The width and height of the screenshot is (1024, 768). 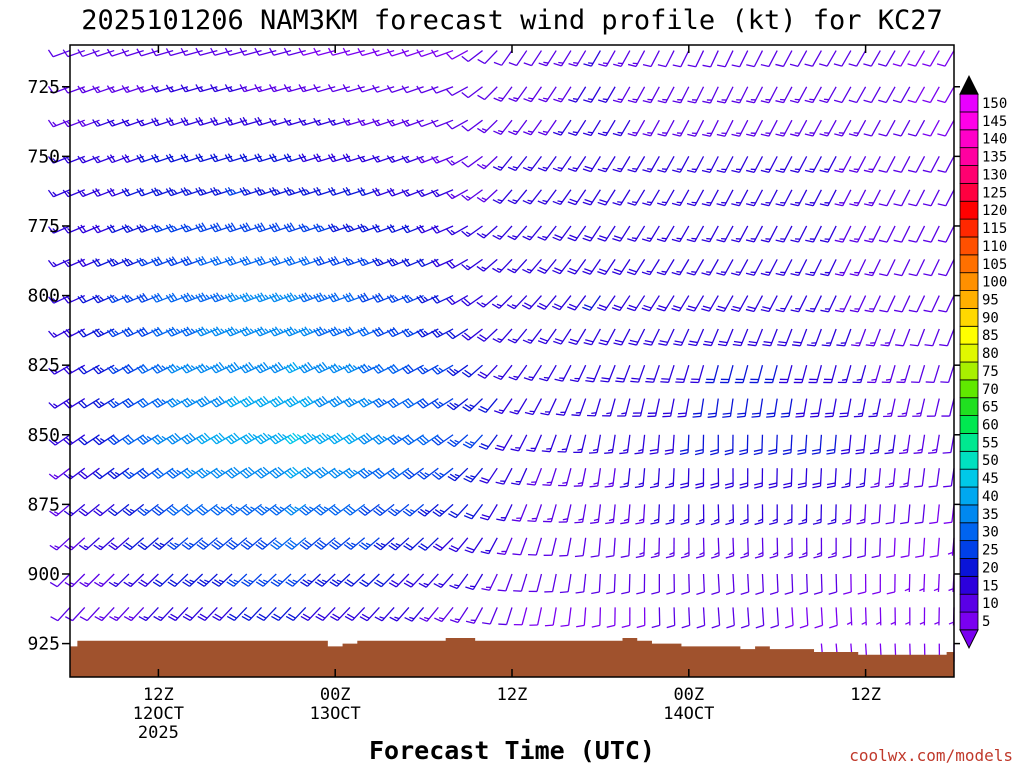 I want to click on x-tick-label: 14OCT, so click(x=688, y=714).